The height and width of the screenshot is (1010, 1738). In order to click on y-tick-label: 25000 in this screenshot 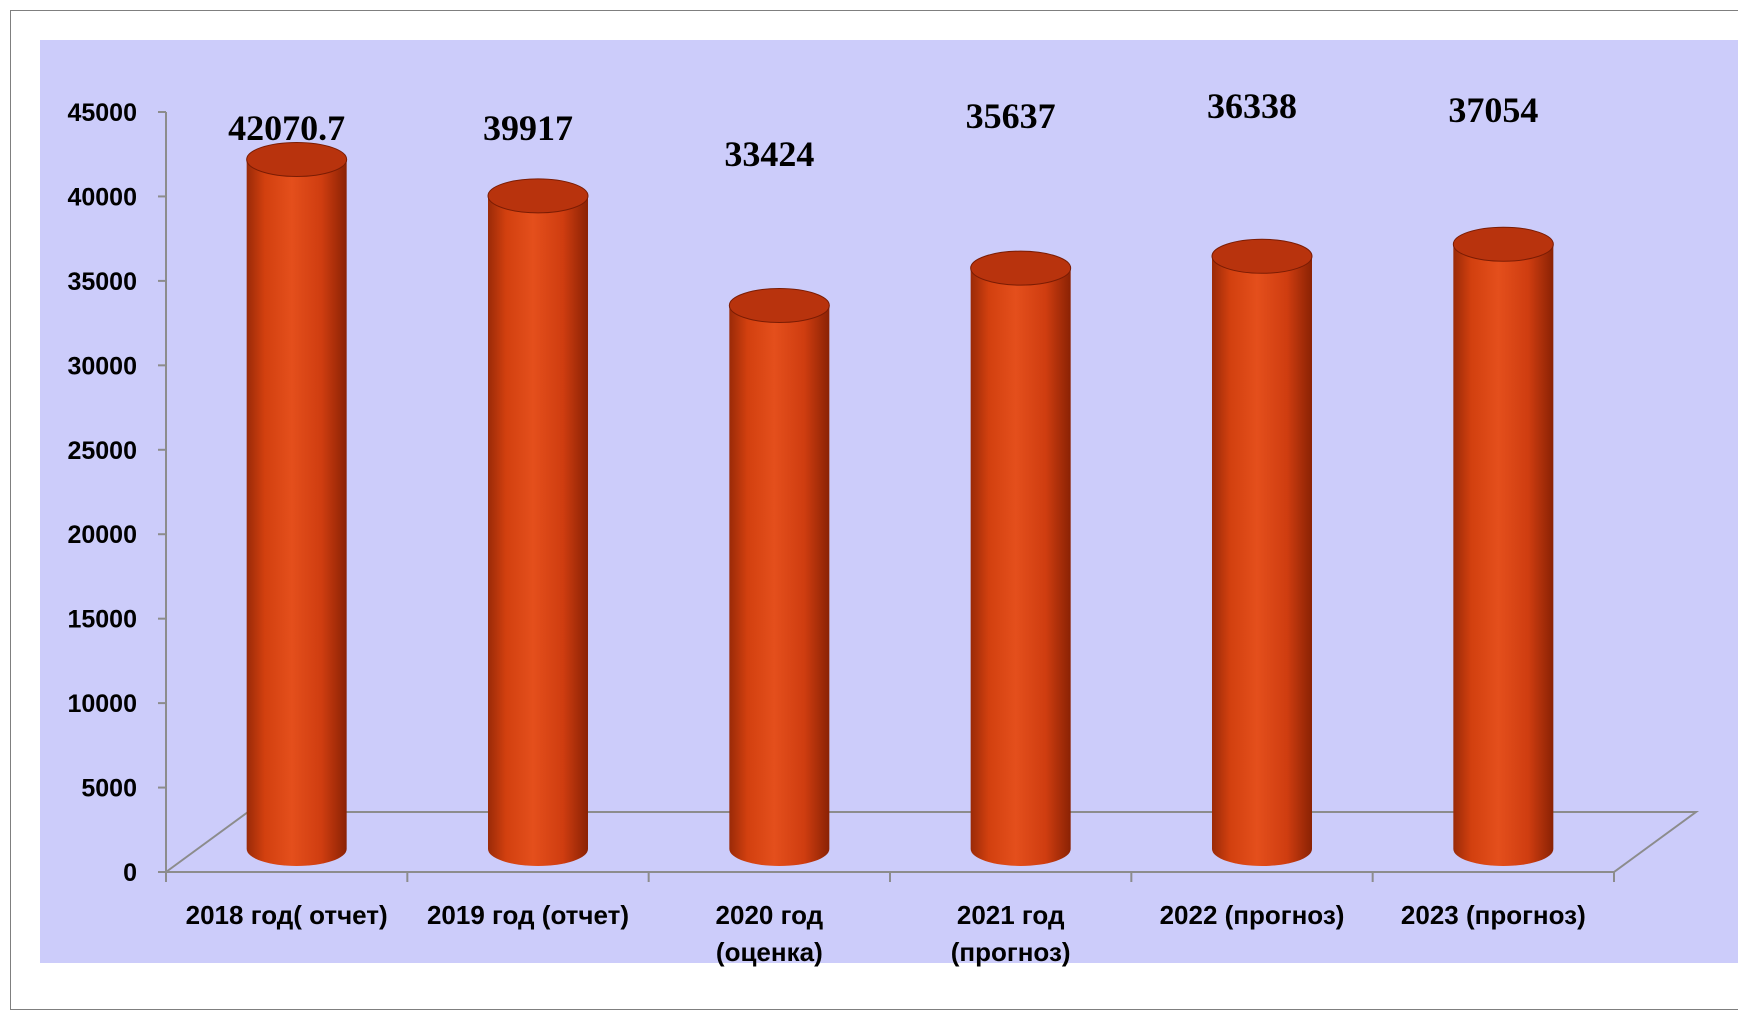, I will do `click(102, 451)`.